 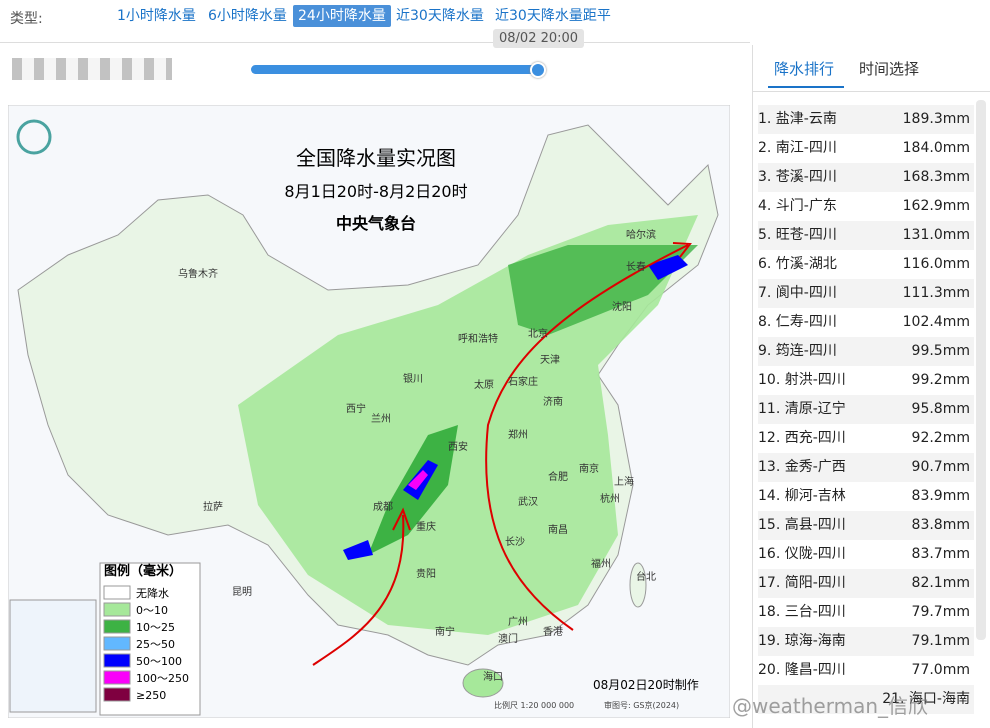 I want to click on slider-handle, so click(x=538, y=70).